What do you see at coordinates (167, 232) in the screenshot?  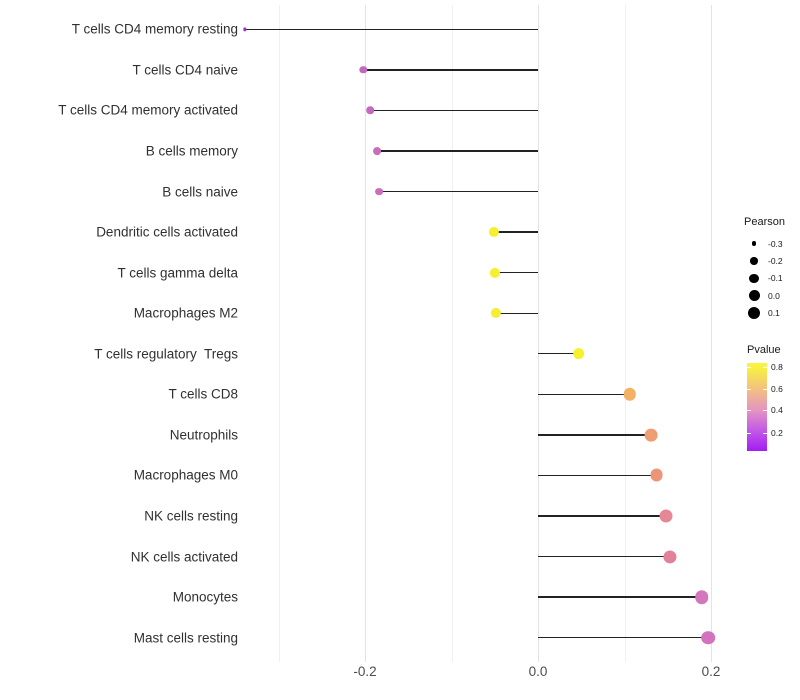 I see `category-label: Dendritic cells activated` at bounding box center [167, 232].